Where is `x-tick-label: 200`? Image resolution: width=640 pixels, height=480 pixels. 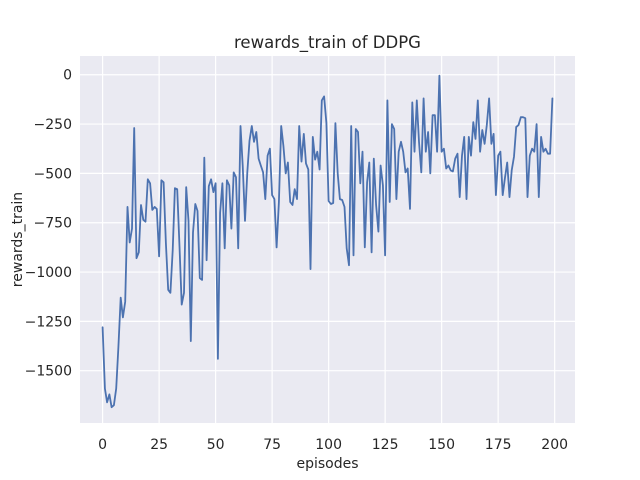
x-tick-label: 200 is located at coordinates (554, 445).